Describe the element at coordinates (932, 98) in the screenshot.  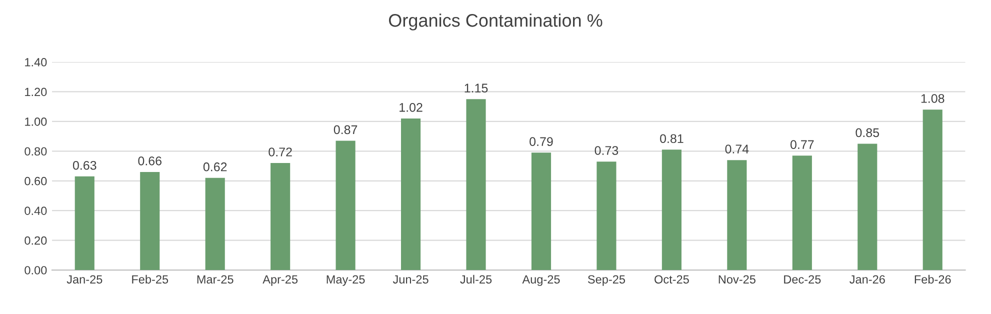
I see `data-label: 1.08` at that location.